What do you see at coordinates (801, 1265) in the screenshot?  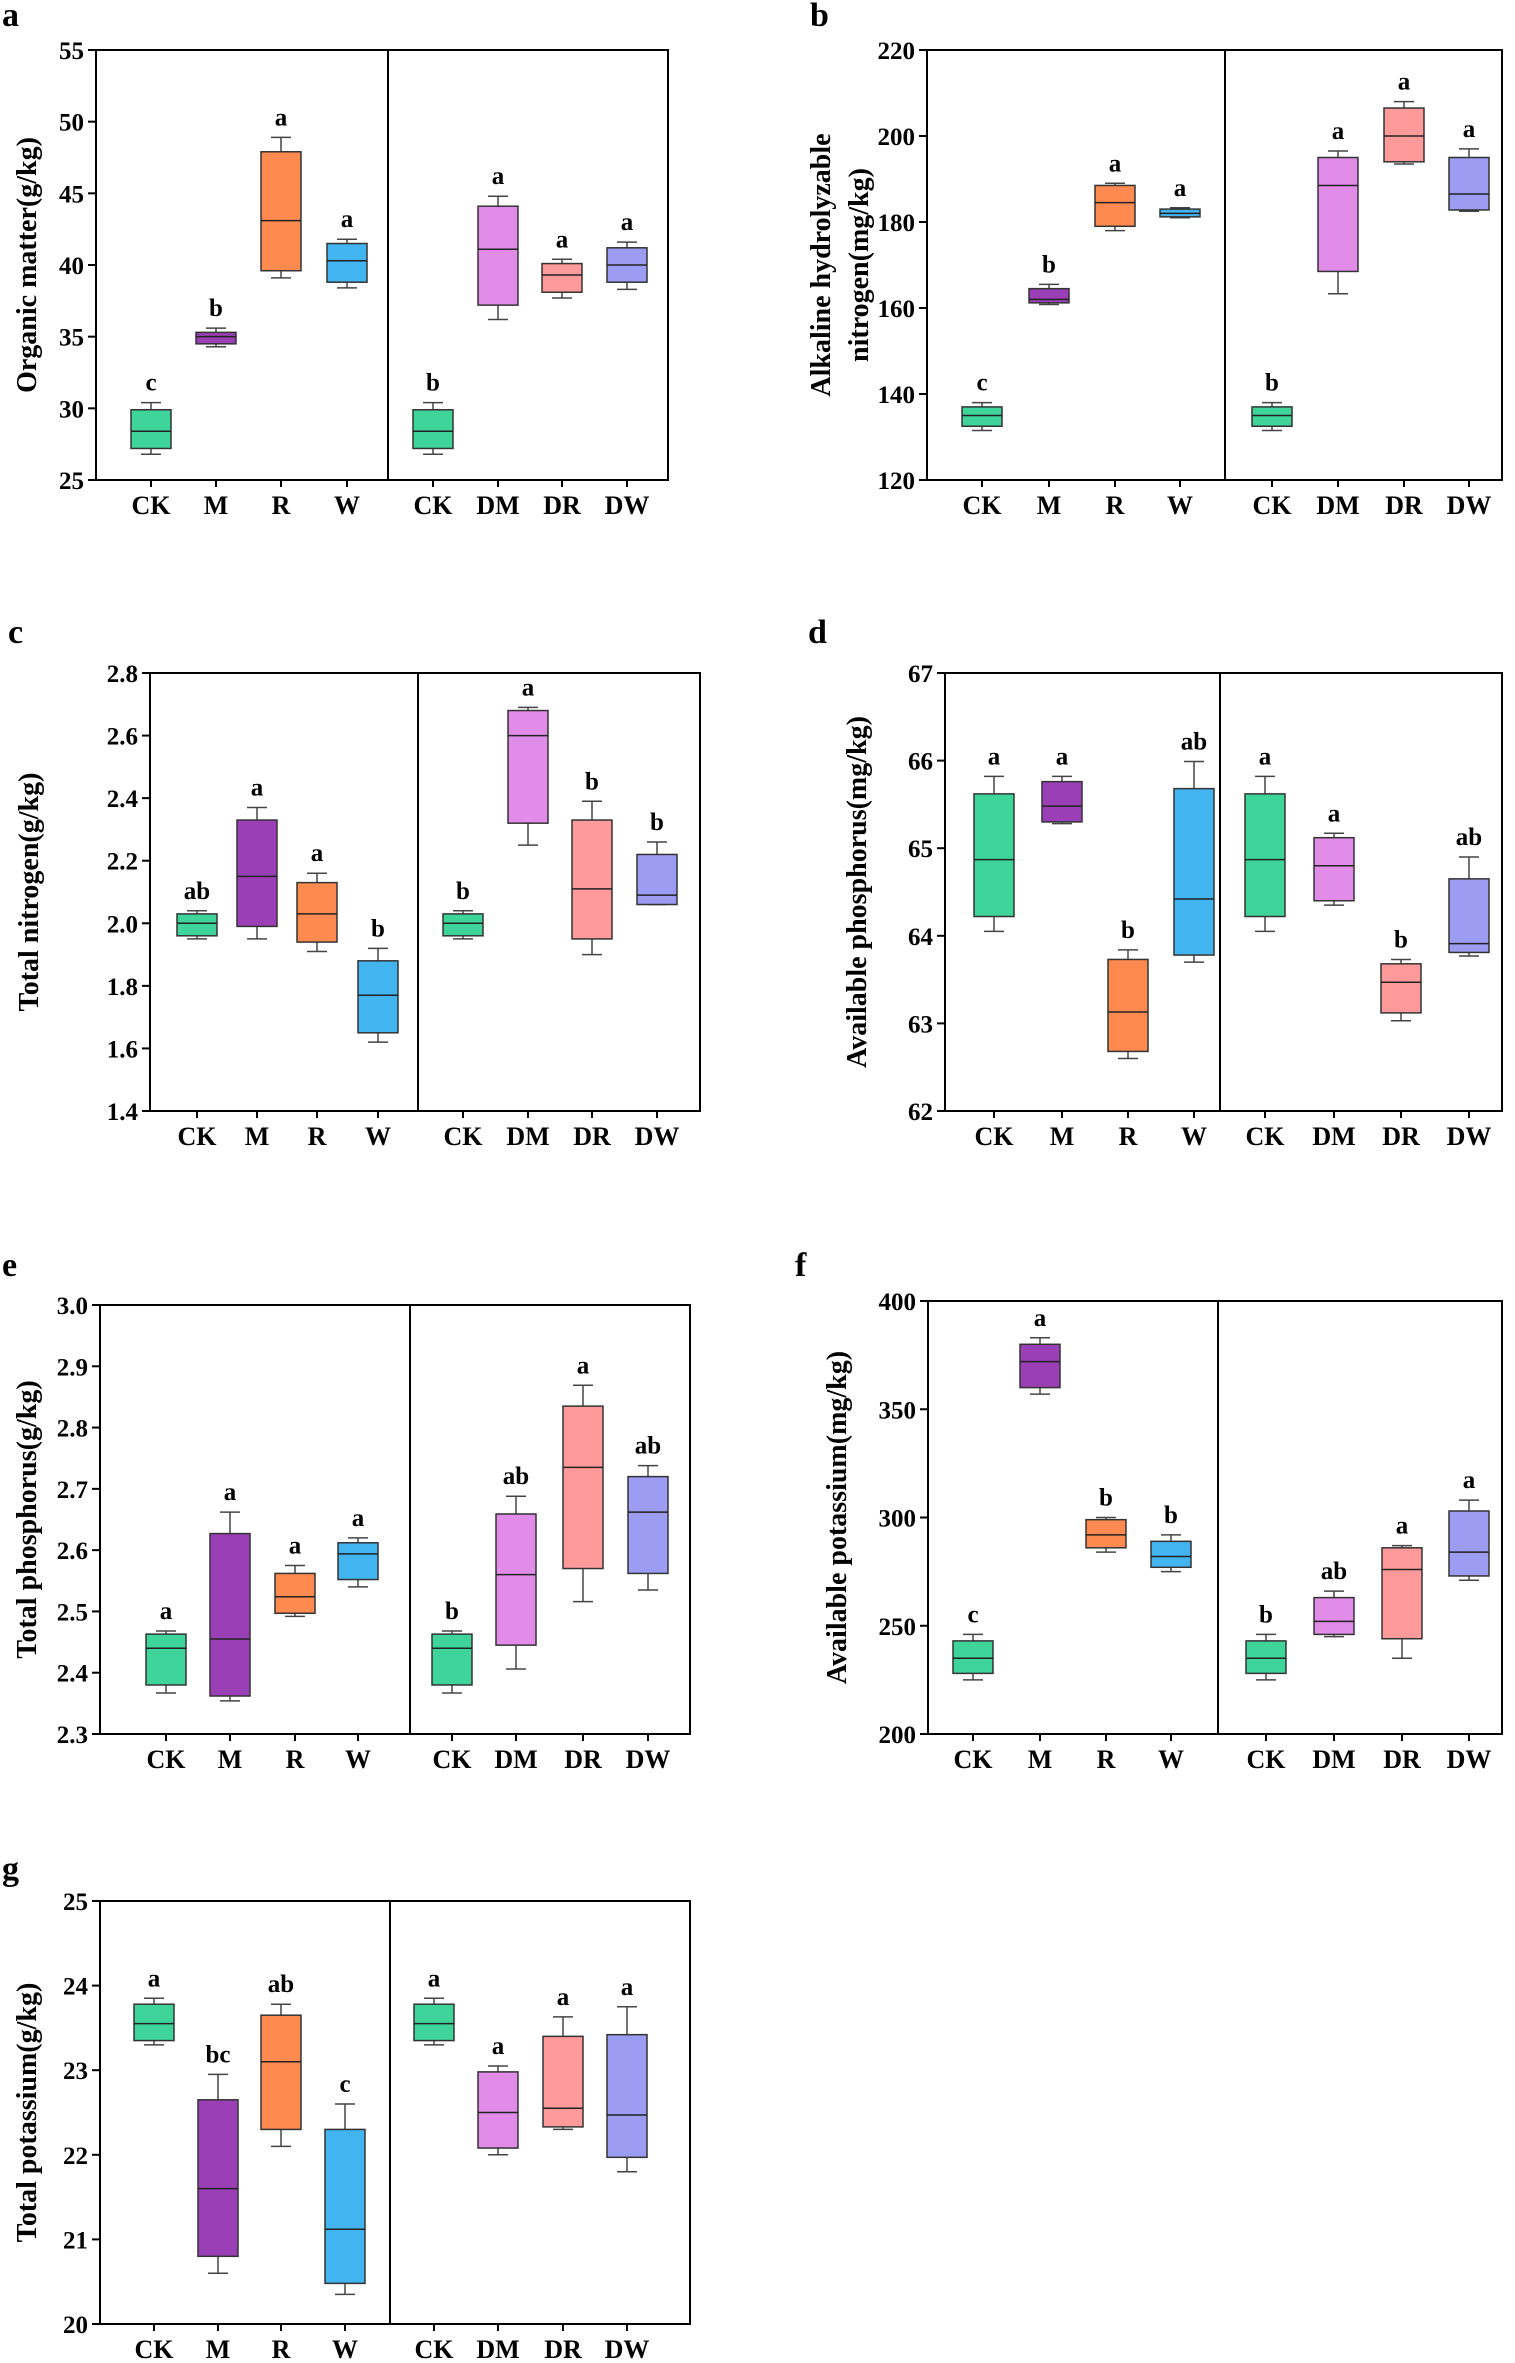 I see `panel-letter: f` at bounding box center [801, 1265].